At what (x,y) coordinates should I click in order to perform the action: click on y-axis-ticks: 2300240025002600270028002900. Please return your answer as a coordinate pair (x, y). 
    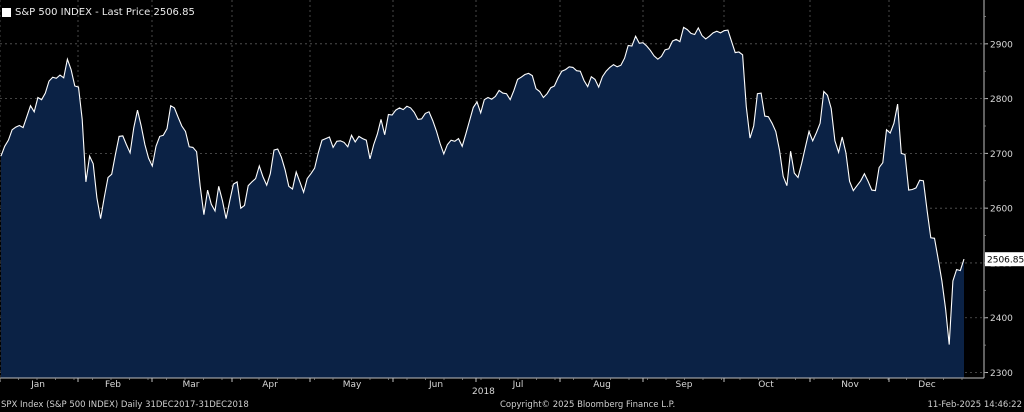
    Looking at the image, I should click on (998, 197).